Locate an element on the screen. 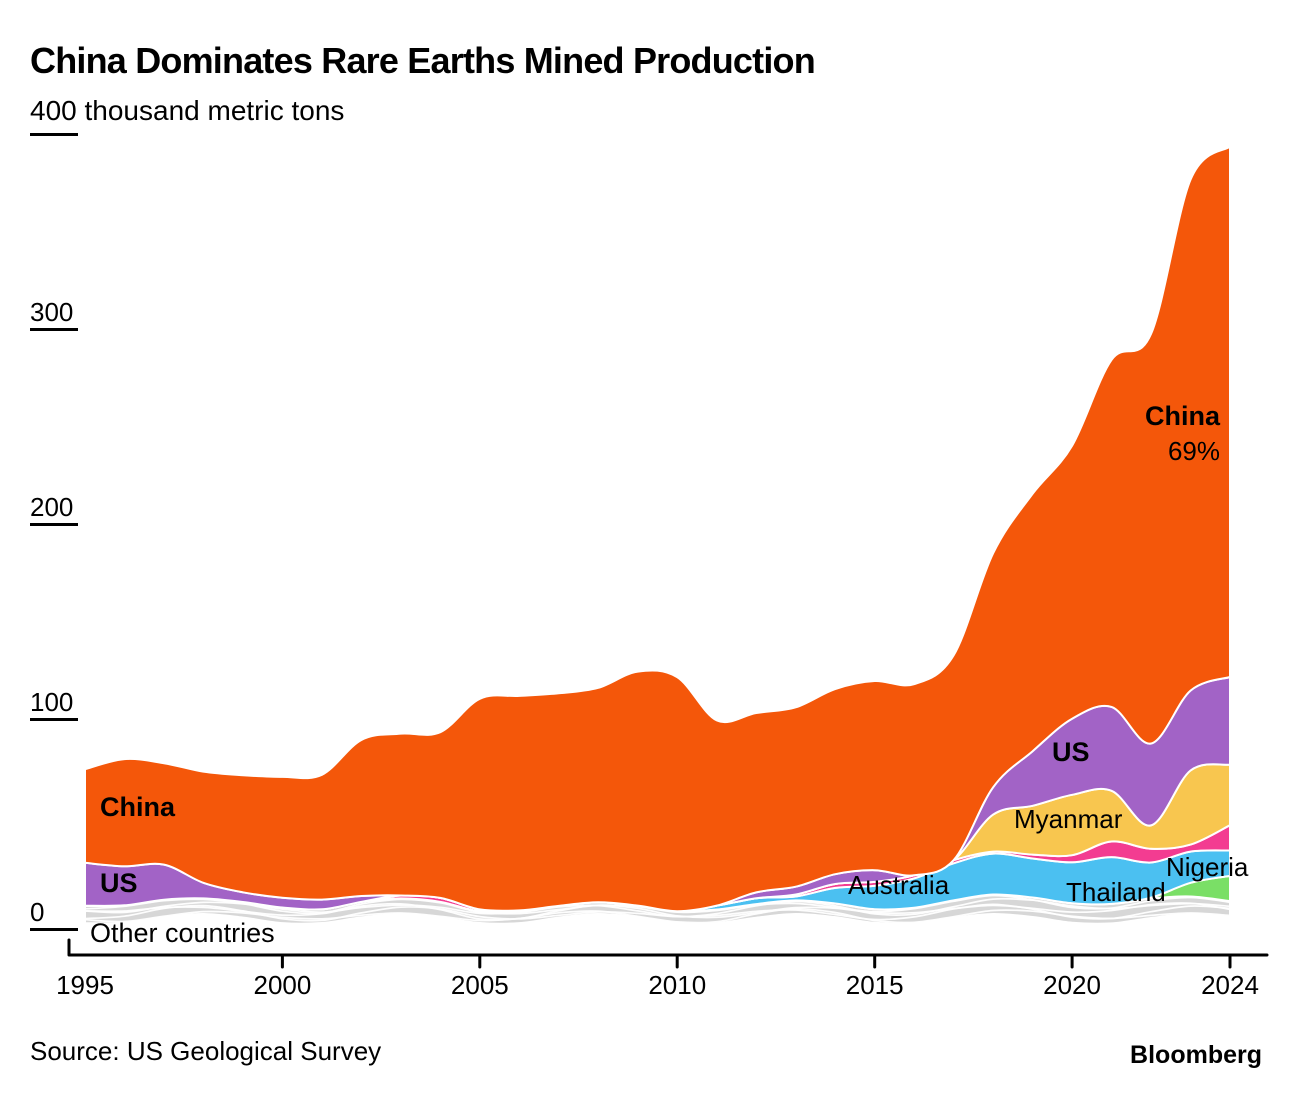  x-tick-label-1995: 1995 is located at coordinates (85, 985).